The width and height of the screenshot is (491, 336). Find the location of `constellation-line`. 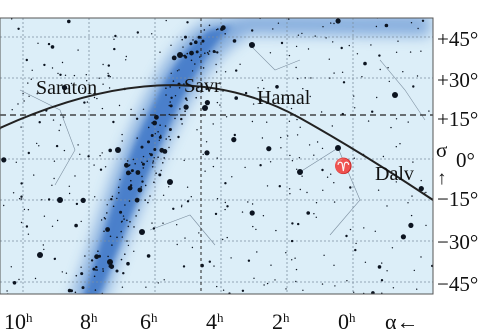

constellation-line is located at coordinates (275, 57).